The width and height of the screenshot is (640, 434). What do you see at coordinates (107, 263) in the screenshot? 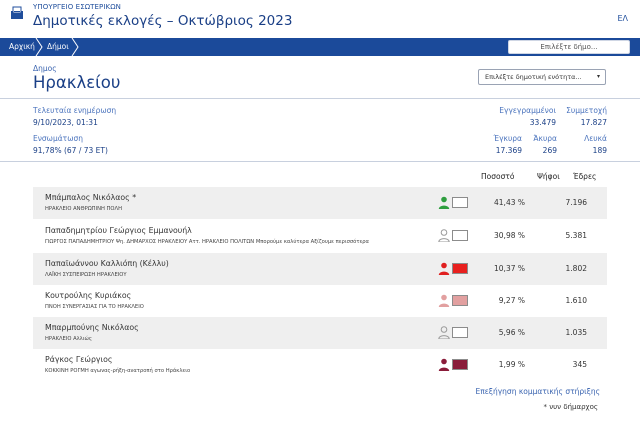
I see `candidate-name: Παπαϊωάννου Καλλιόπη (Κέλλυ)` at bounding box center [107, 263].